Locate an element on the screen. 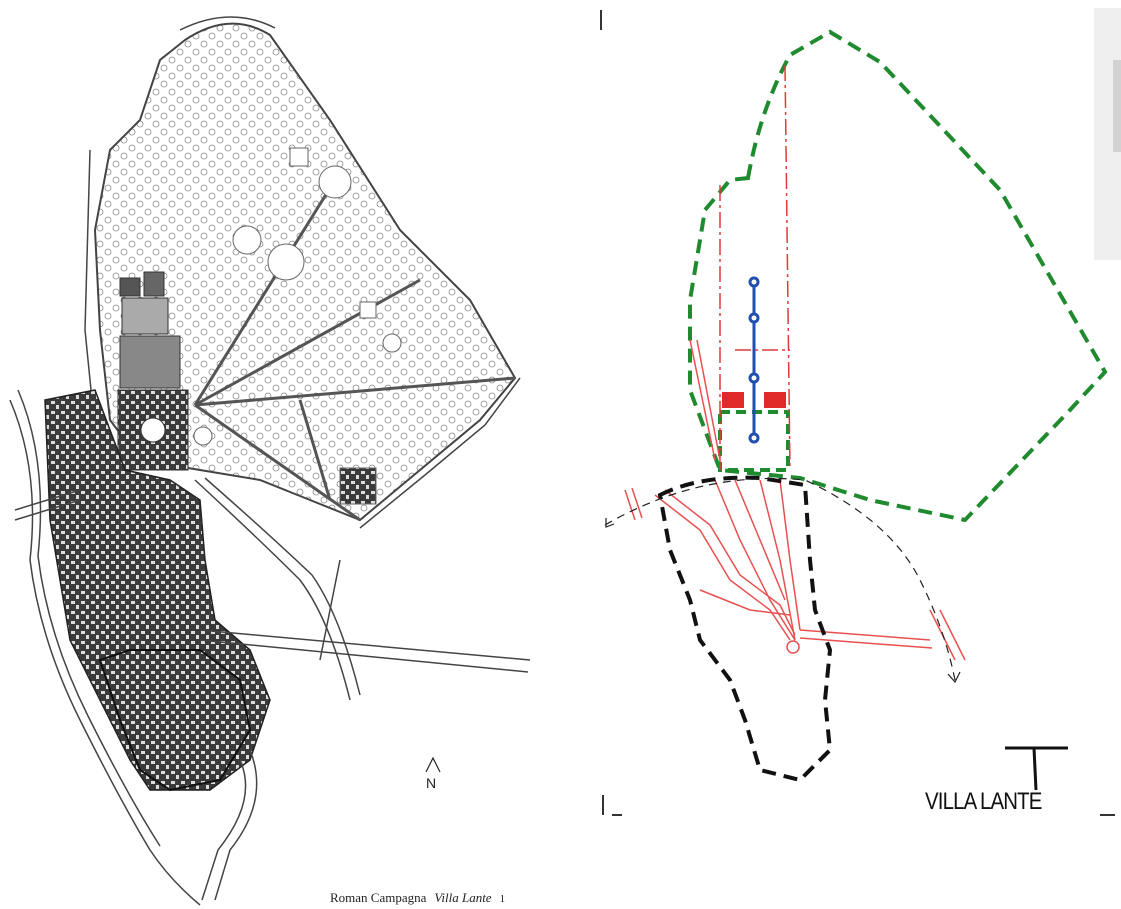 This screenshot has width=1121, height=909. parterre-left is located at coordinates (733, 400).